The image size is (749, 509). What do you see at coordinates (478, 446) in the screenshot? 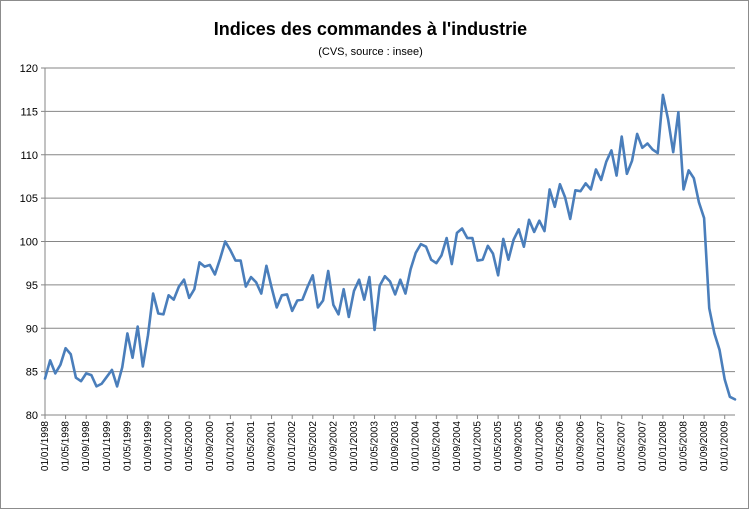
I see `x-tick-label: 01/01/2005` at bounding box center [478, 446].